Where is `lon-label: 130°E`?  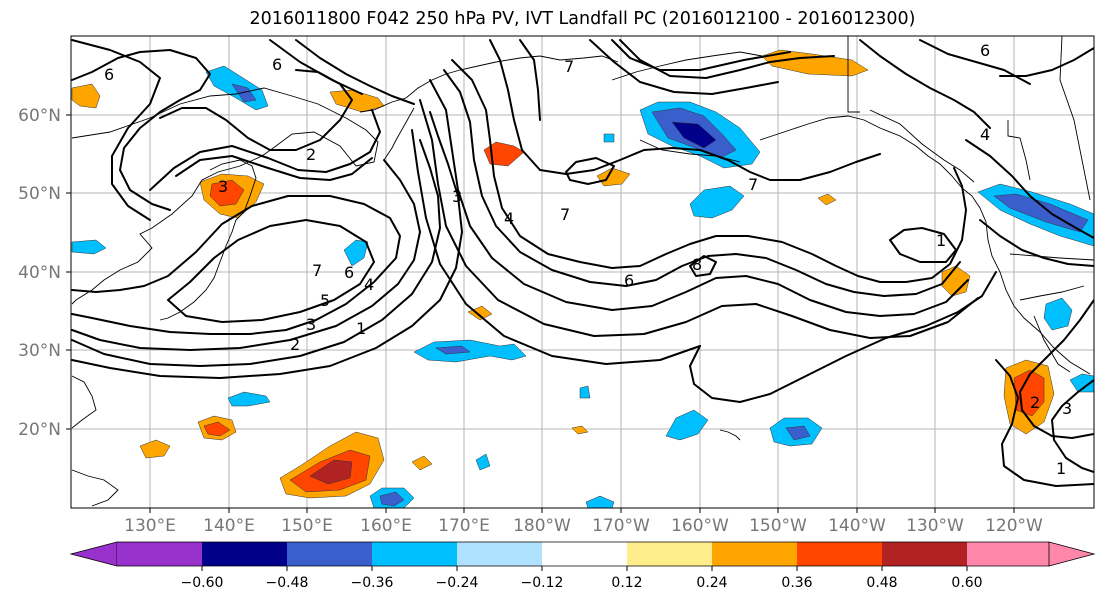
lon-label: 130°E is located at coordinates (150, 526).